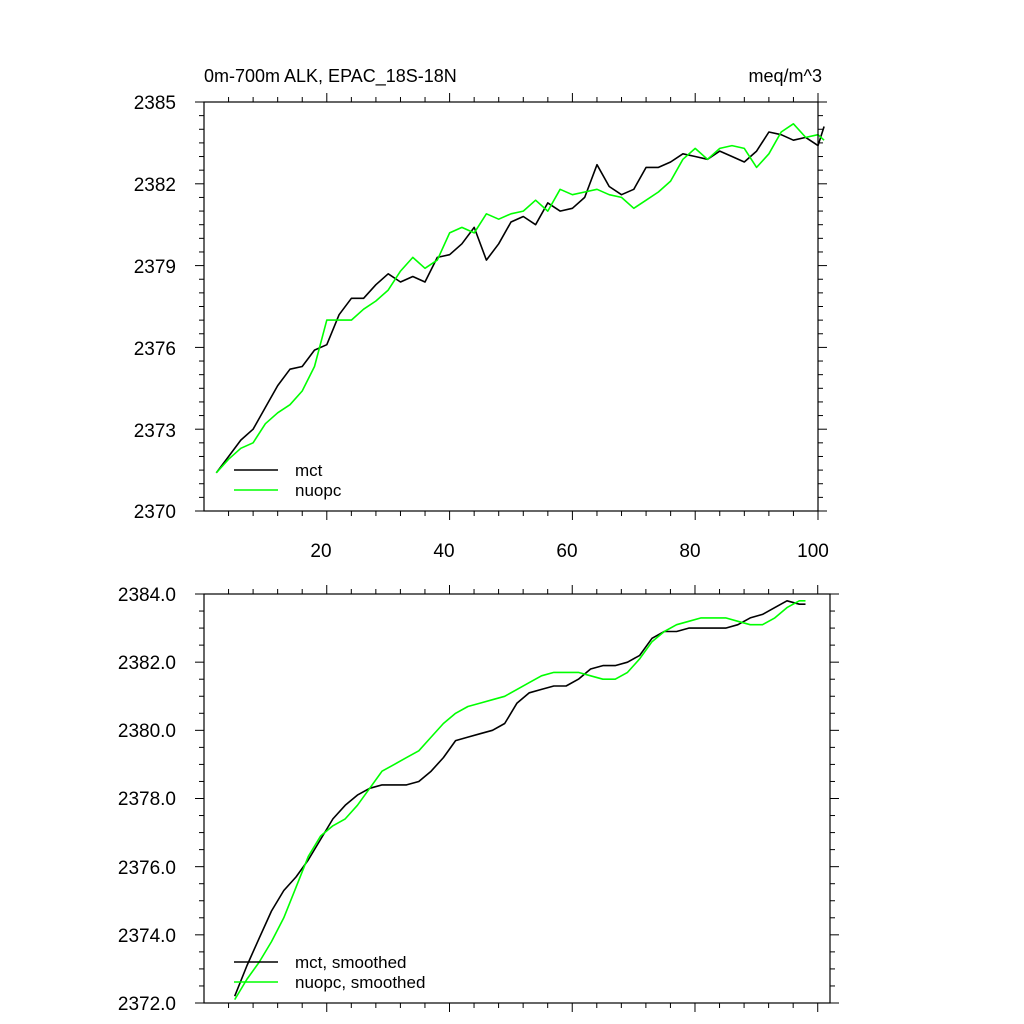 Image resolution: width=1024 pixels, height=1024 pixels. I want to click on bottom-panel-legend: mct, smoothed nuopc, smoothed, so click(329, 972).